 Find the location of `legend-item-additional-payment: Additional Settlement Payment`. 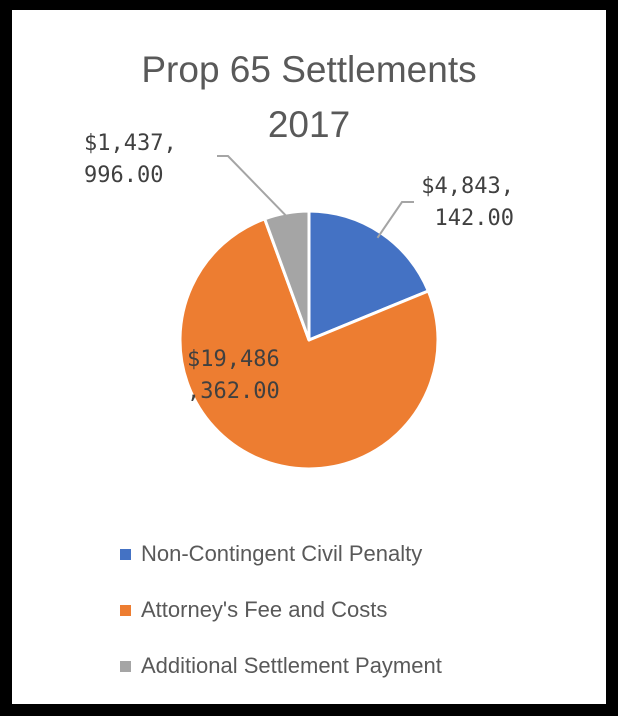

legend-item-additional-payment: Additional Settlement Payment is located at coordinates (281, 666).